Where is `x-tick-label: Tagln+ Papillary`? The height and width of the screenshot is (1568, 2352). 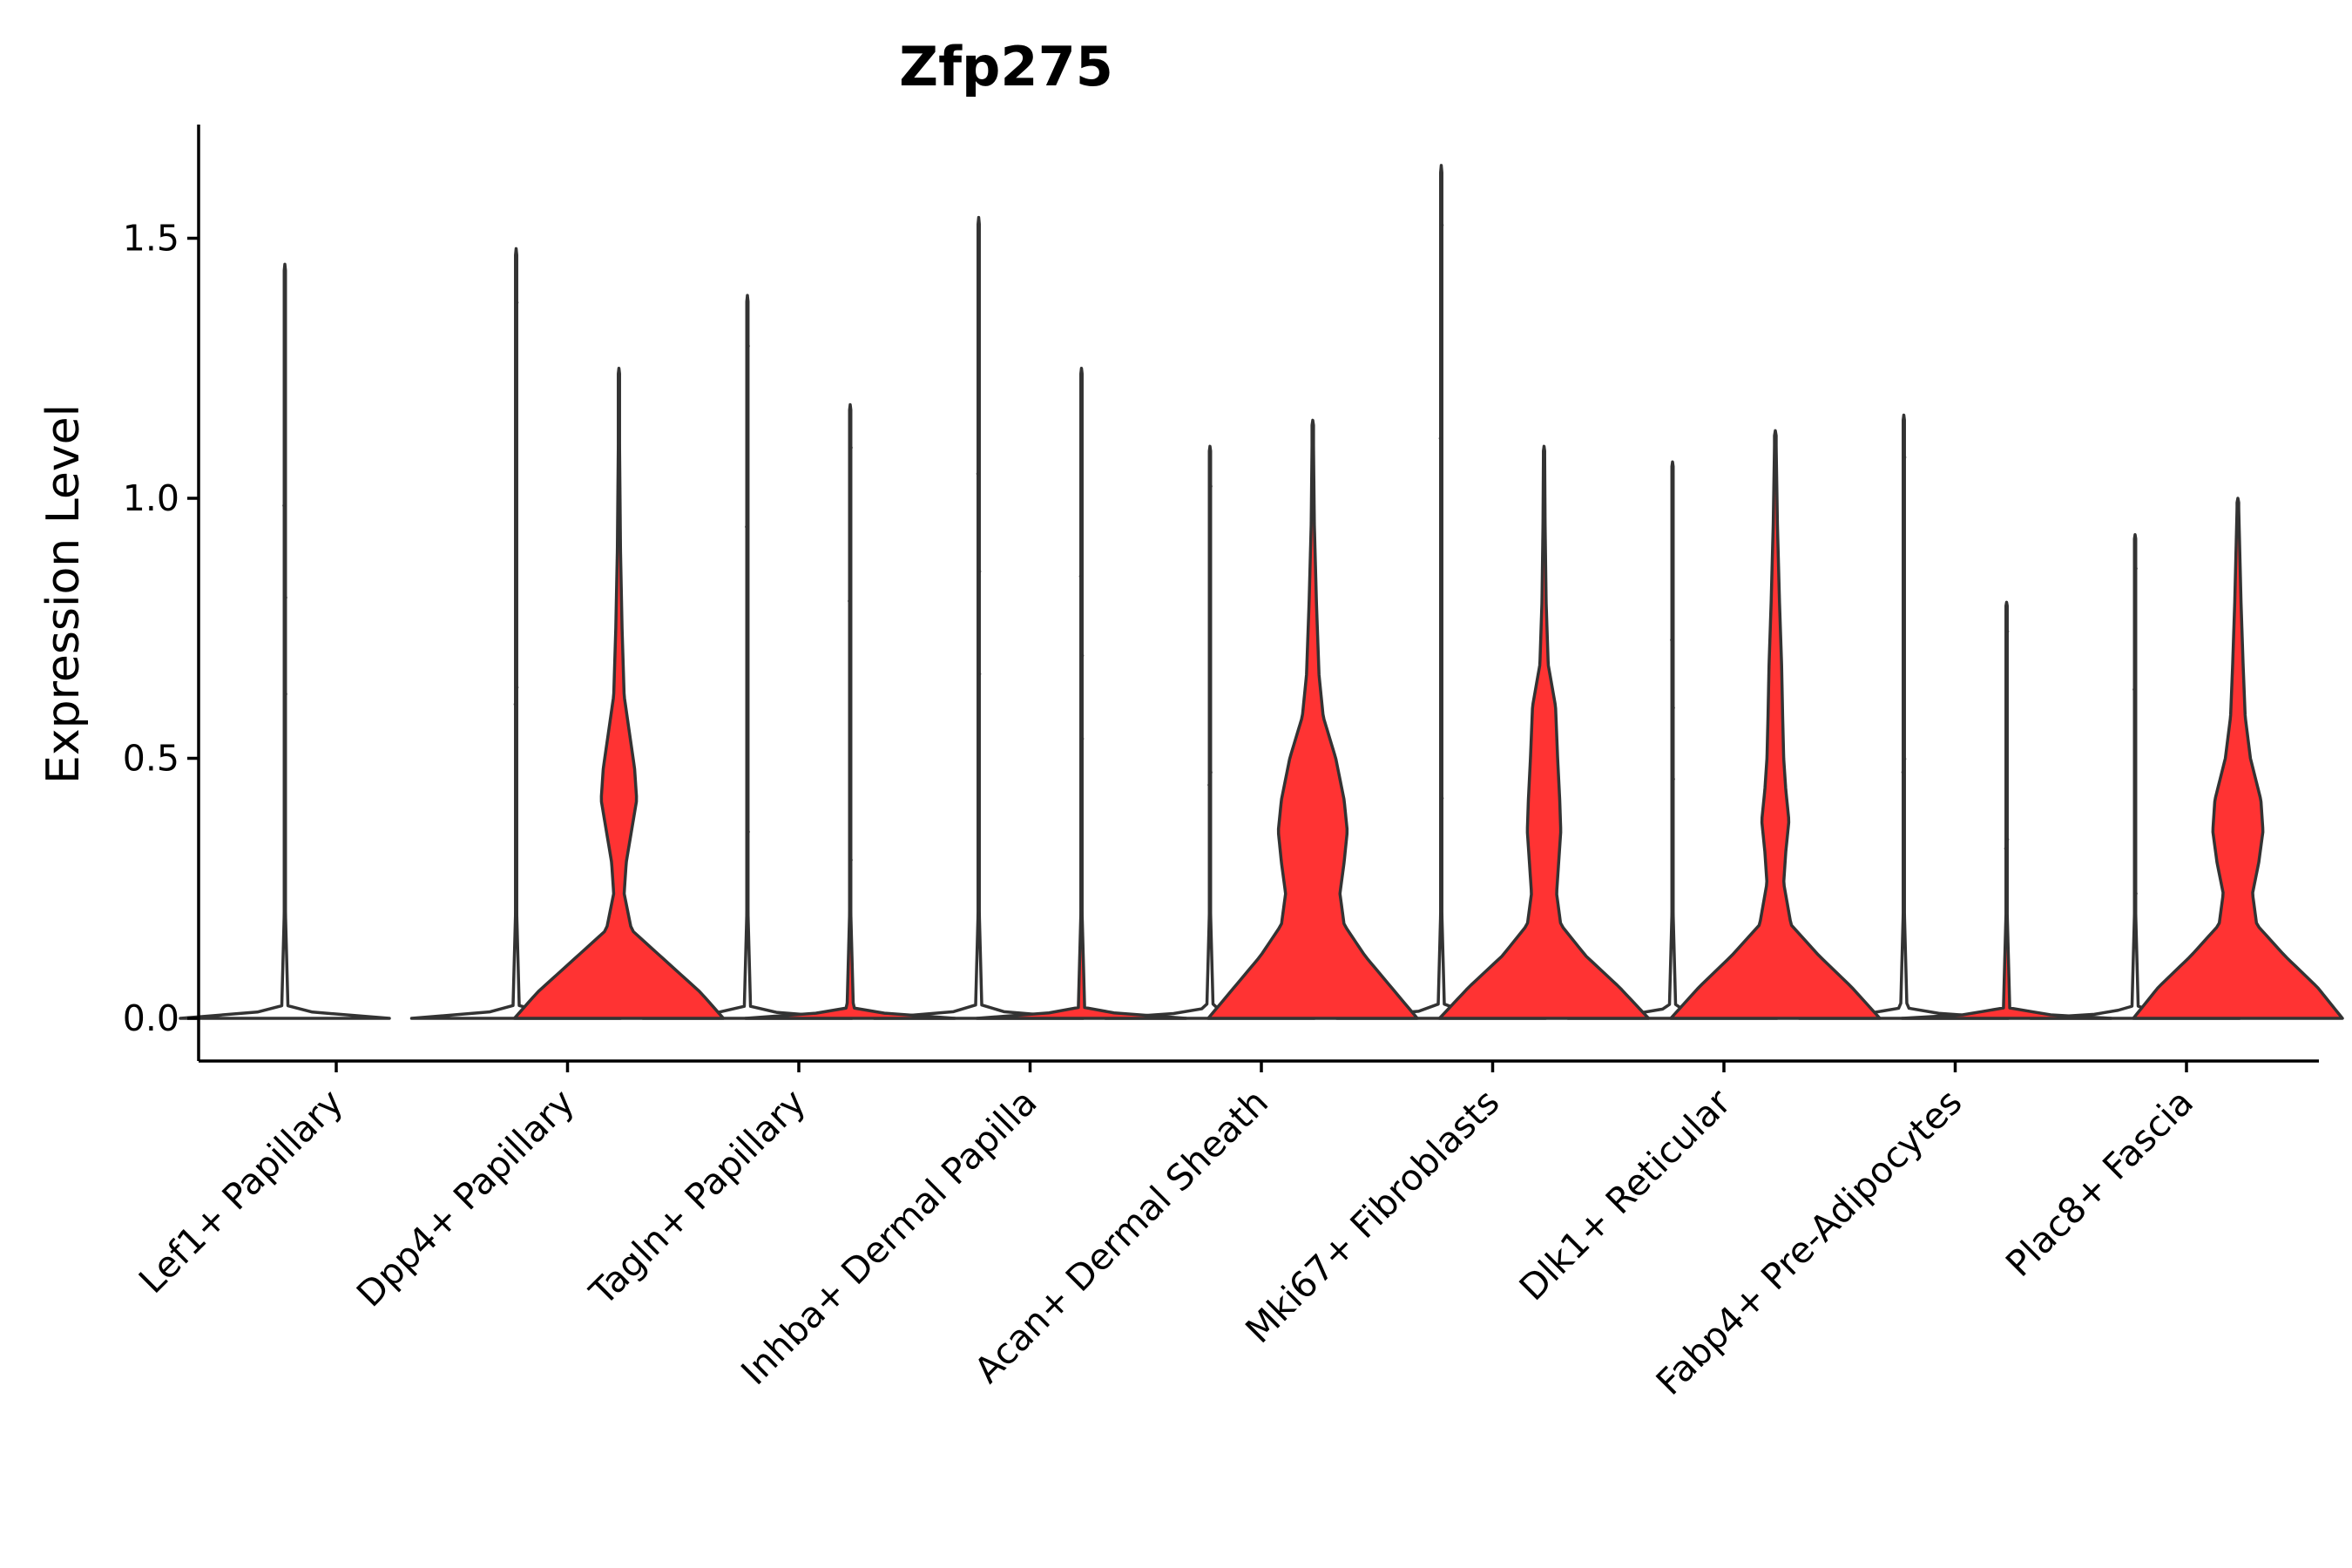 x-tick-label: Tagln+ Papillary is located at coordinates (697, 1197).